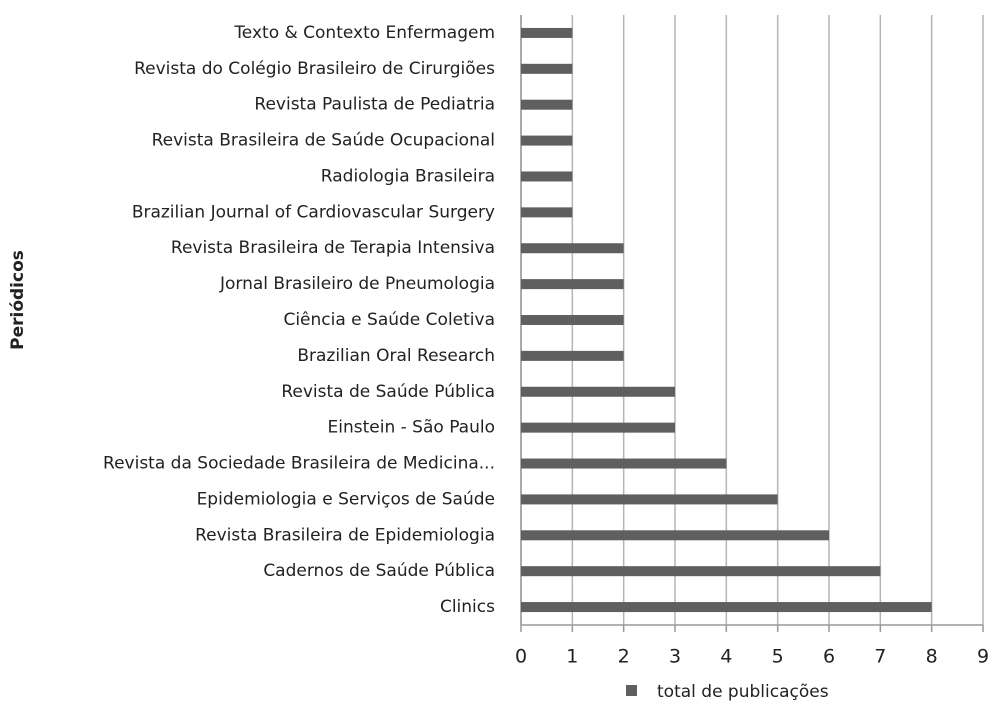  Describe the element at coordinates (411, 428) in the screenshot. I see `y-tick-label: Einstein - São Paulo` at that location.